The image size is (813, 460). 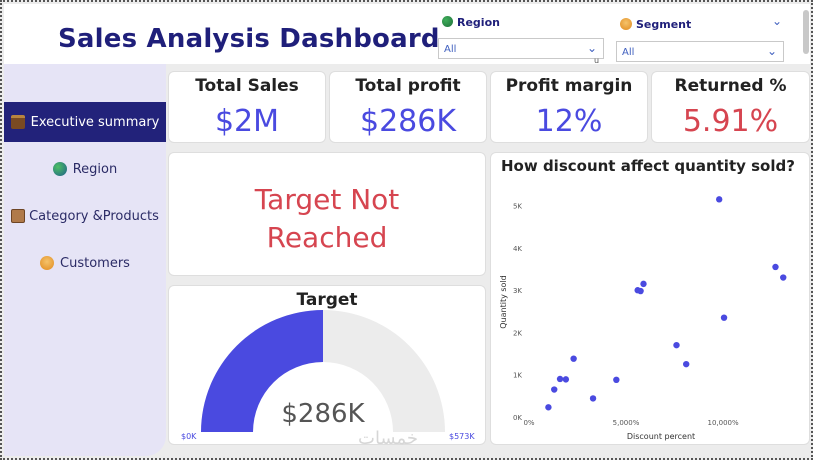 I want to click on kpi-card-total-profit: Total profit $286K, so click(x=408, y=107).